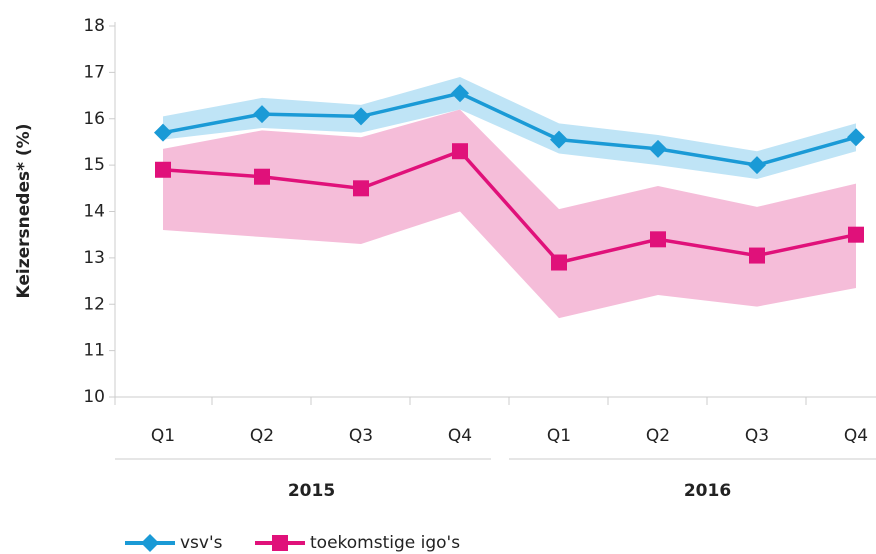 Image resolution: width=876 pixels, height=554 pixels. Describe the element at coordinates (94, 397) in the screenshot. I see `y-tick-label: 10` at that location.